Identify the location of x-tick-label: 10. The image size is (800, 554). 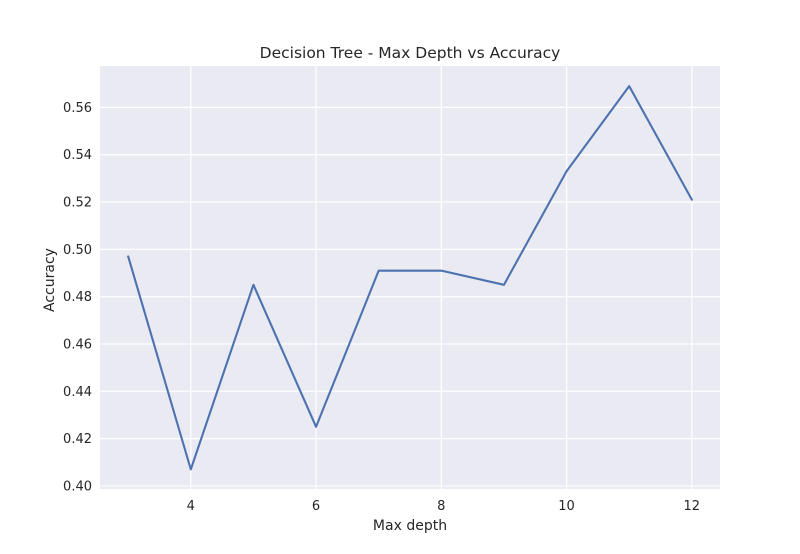
(566, 506).